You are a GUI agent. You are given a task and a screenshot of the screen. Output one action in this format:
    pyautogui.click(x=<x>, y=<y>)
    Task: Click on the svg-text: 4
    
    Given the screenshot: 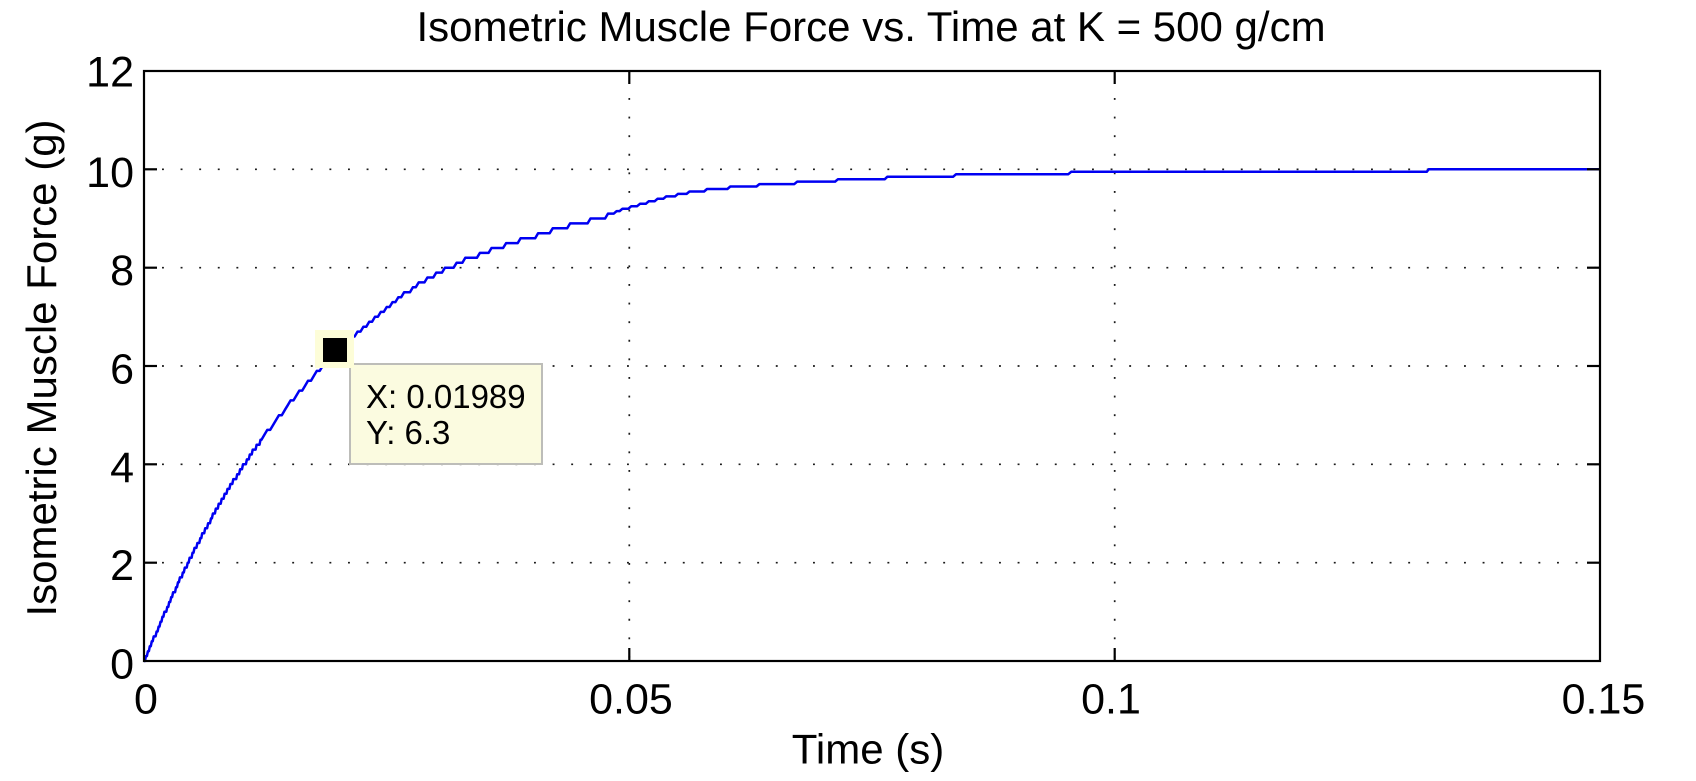 What is the action you would take?
    pyautogui.click(x=122, y=468)
    